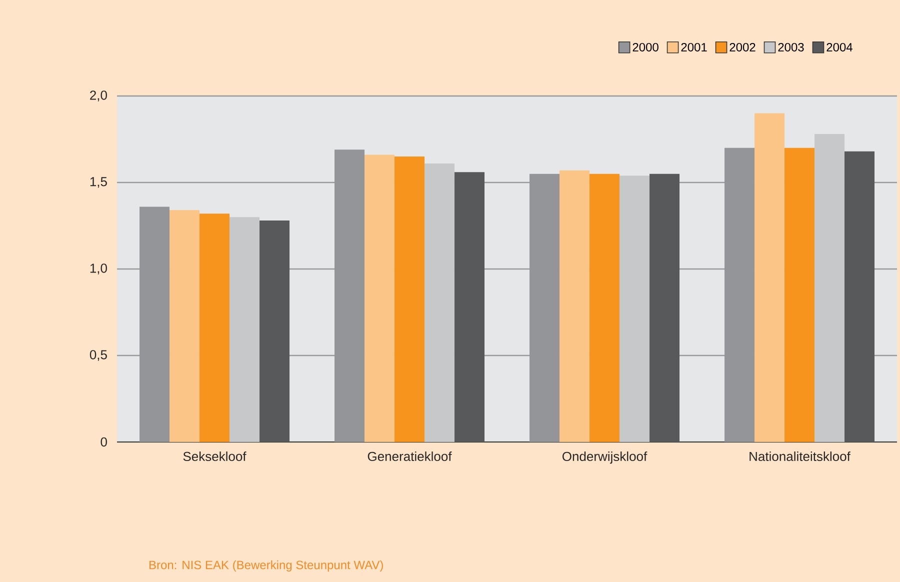 The height and width of the screenshot is (582, 900). I want to click on legend-label: 2000, so click(645, 47).